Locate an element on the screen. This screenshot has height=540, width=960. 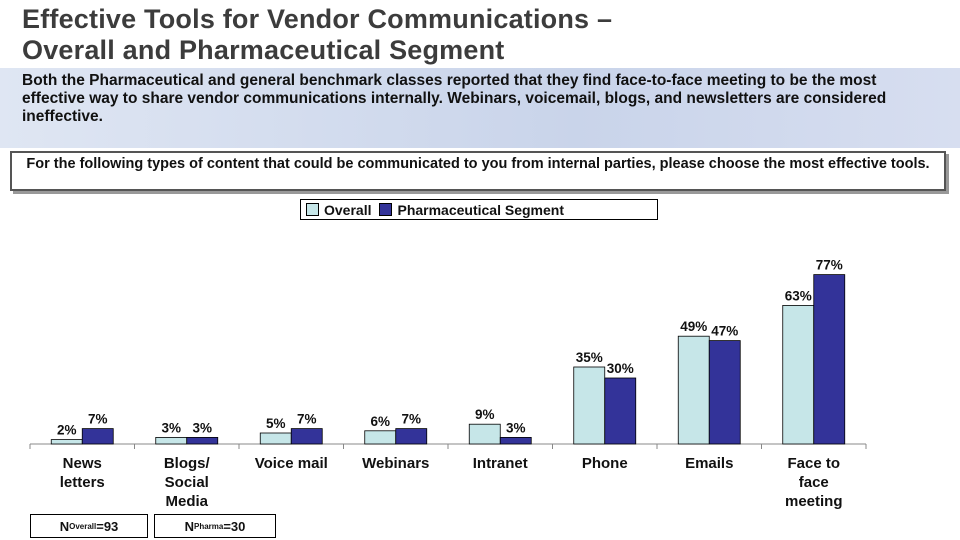
data-label-pharma: 47% is located at coordinates (724, 331).